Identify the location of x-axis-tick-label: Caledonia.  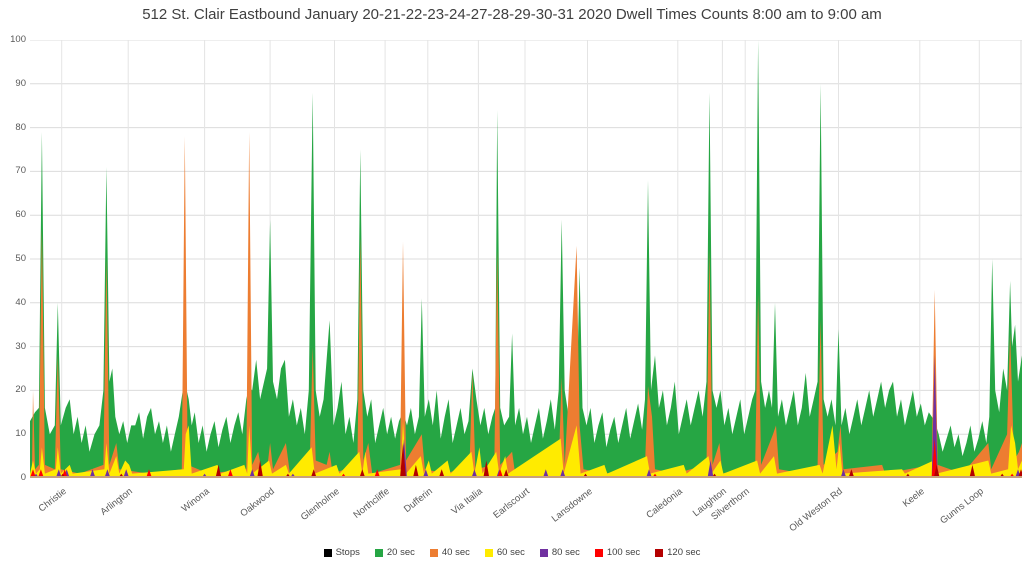
(664, 504).